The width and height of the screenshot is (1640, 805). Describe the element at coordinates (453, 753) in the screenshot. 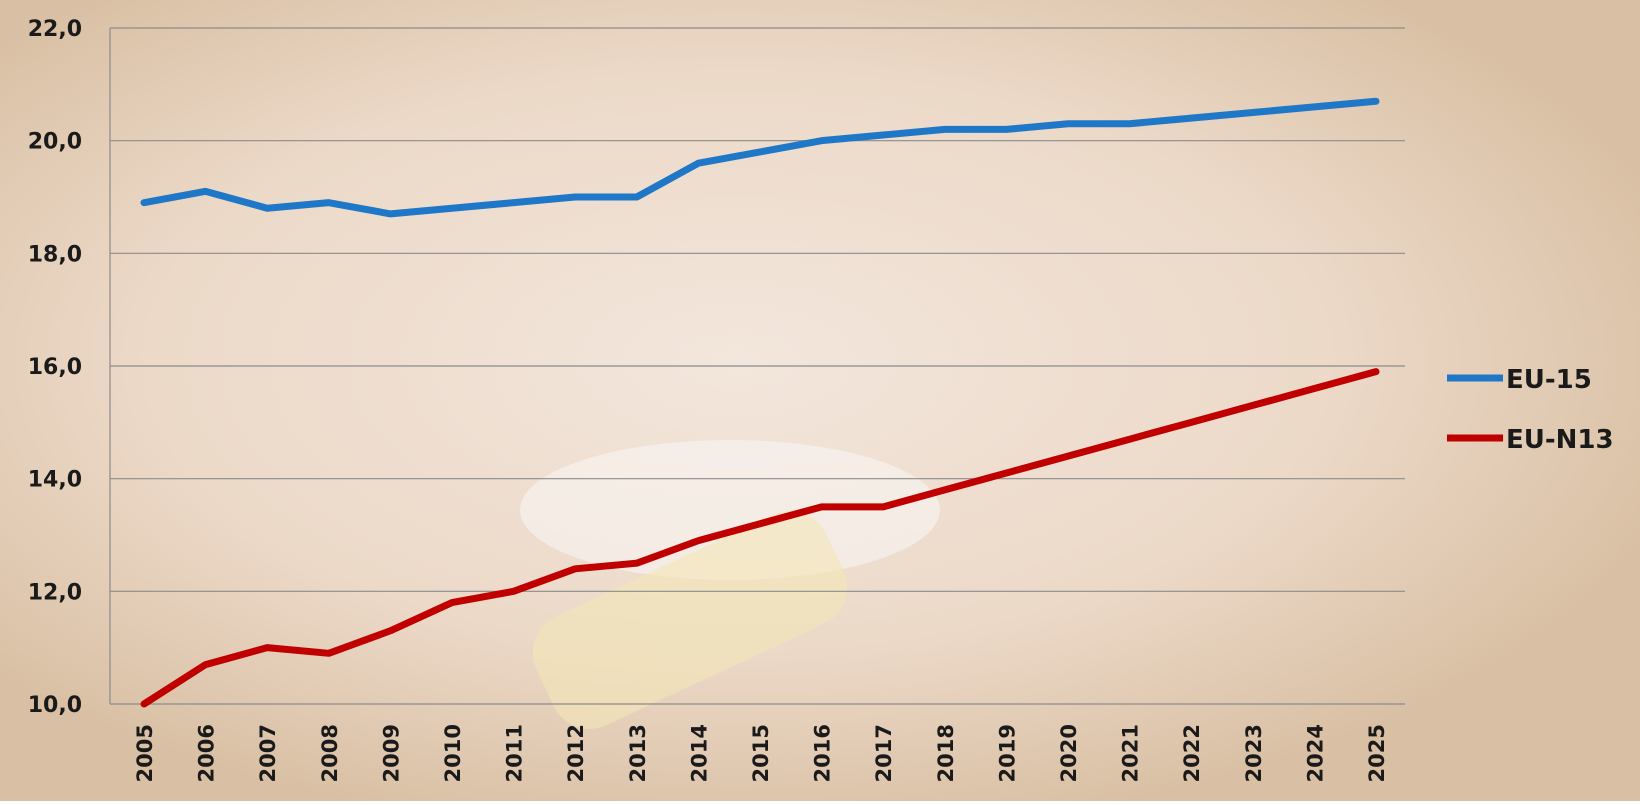

I see `x-tick-label: 2010` at that location.